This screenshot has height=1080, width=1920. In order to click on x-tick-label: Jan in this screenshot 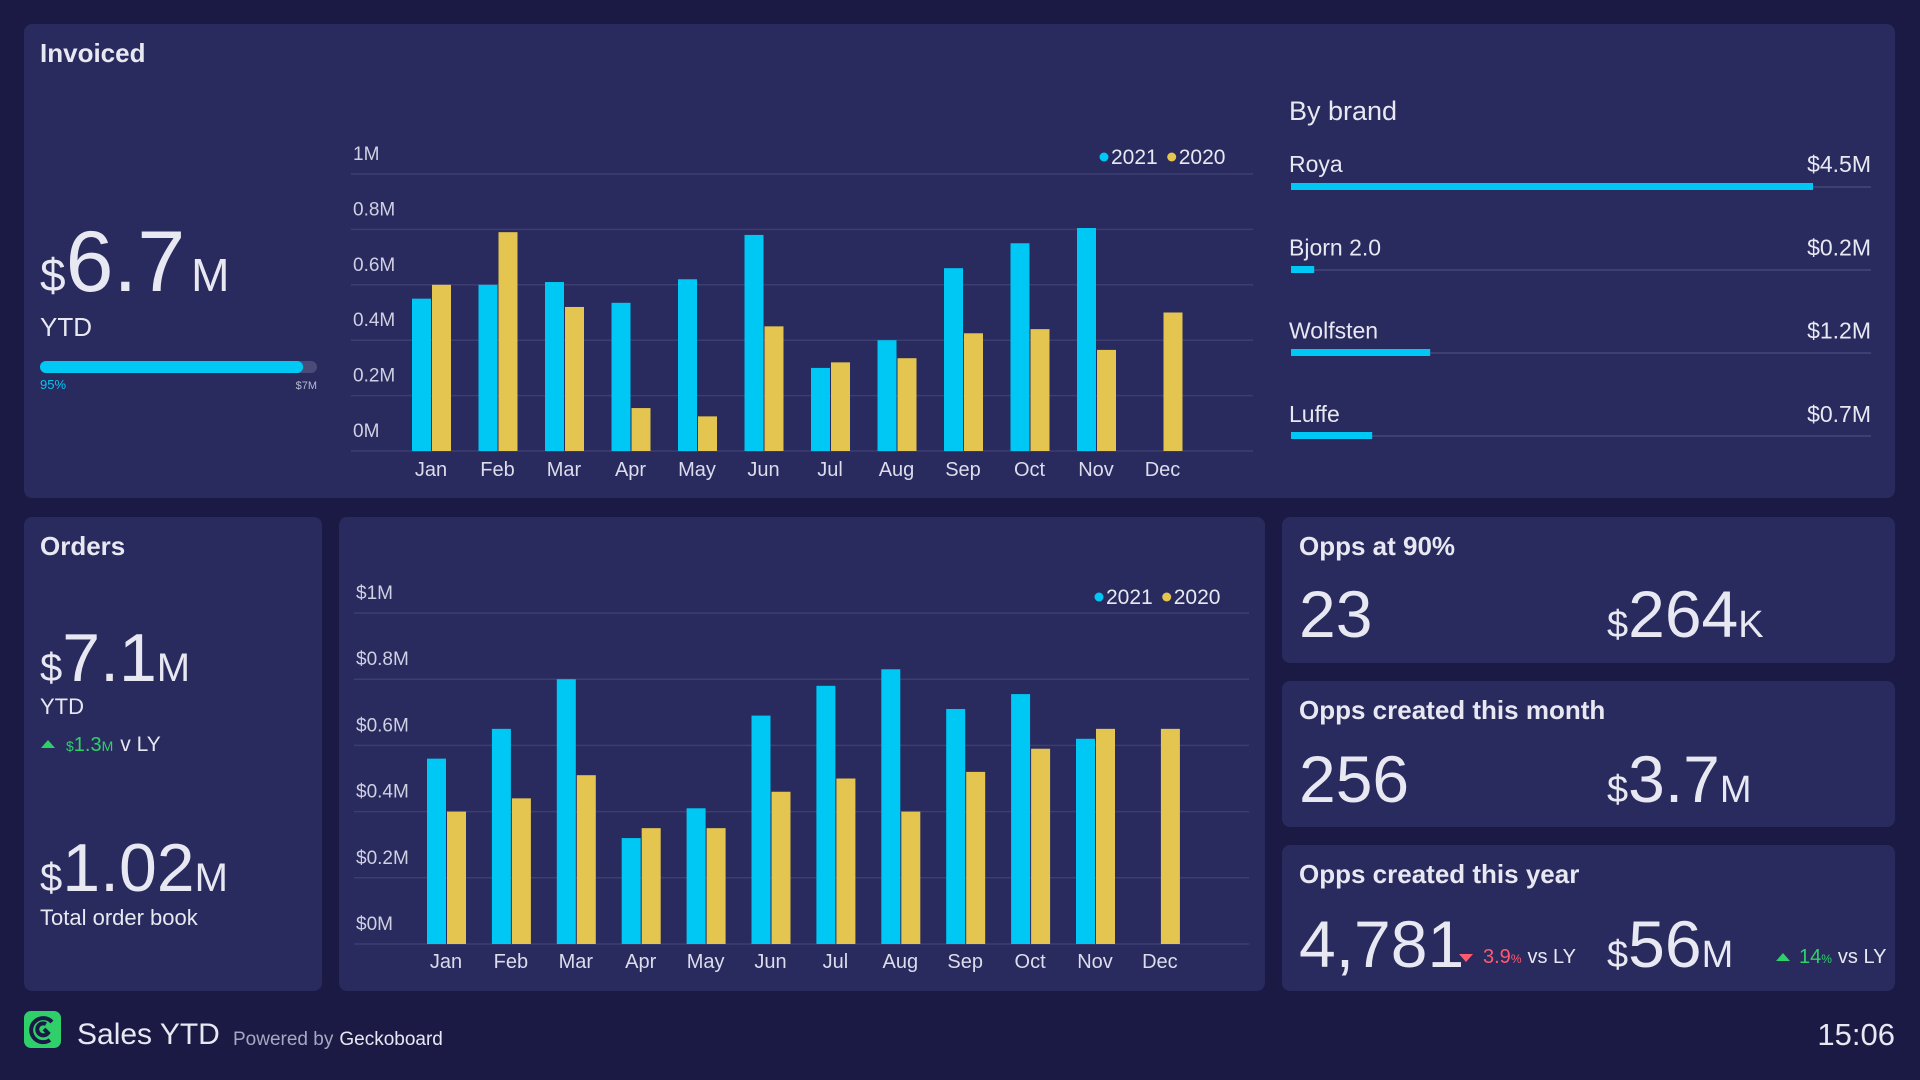, I will do `click(446, 962)`.